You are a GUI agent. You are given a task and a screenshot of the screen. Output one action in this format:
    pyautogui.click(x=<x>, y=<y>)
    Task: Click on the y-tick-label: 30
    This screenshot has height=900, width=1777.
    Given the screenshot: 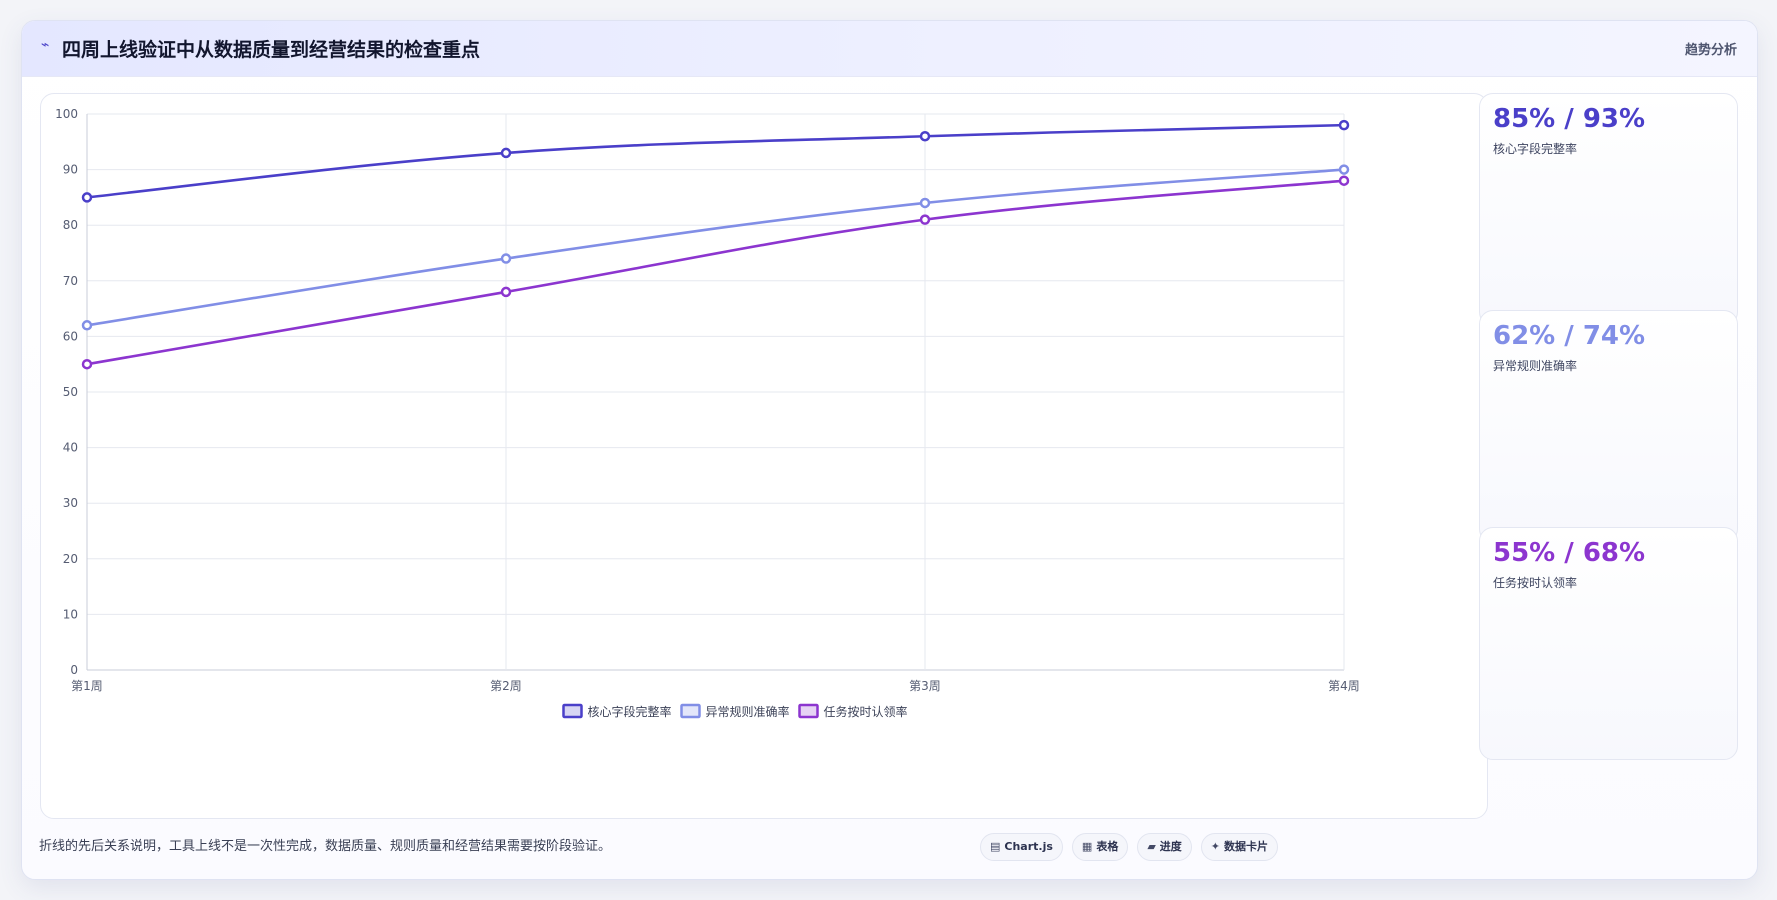 What is the action you would take?
    pyautogui.click(x=70, y=503)
    